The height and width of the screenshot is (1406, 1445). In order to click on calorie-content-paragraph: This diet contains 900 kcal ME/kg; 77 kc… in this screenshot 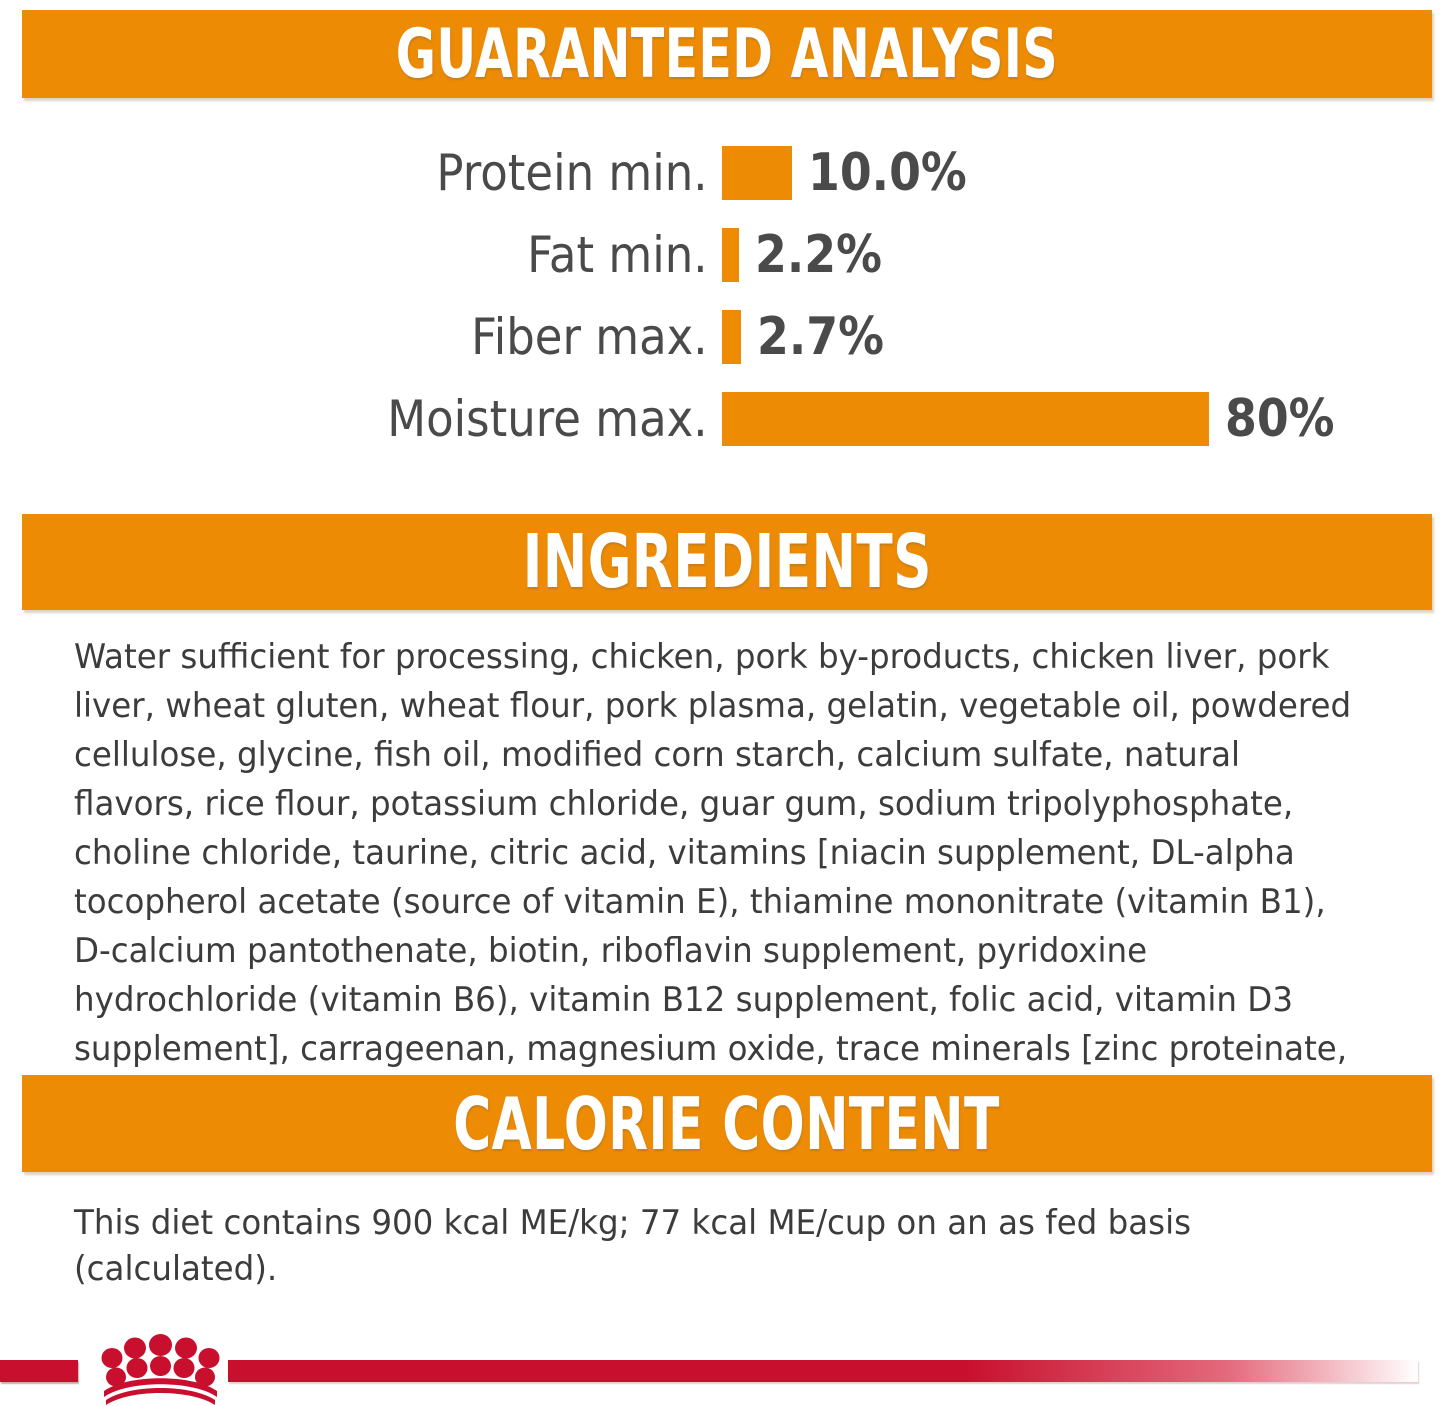, I will do `click(633, 1245)`.